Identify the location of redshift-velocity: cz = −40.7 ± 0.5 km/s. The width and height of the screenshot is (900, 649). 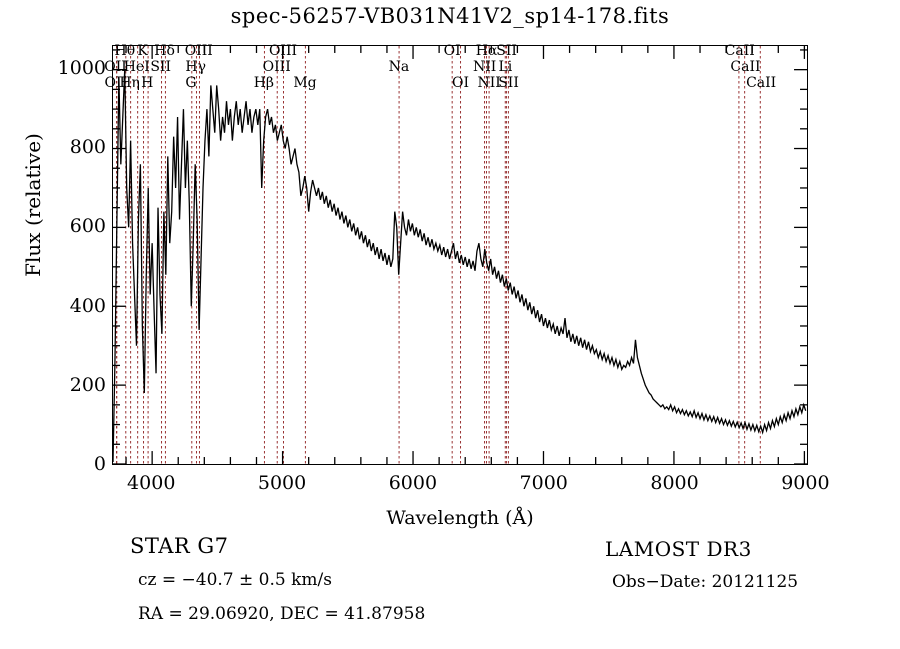
(235, 580).